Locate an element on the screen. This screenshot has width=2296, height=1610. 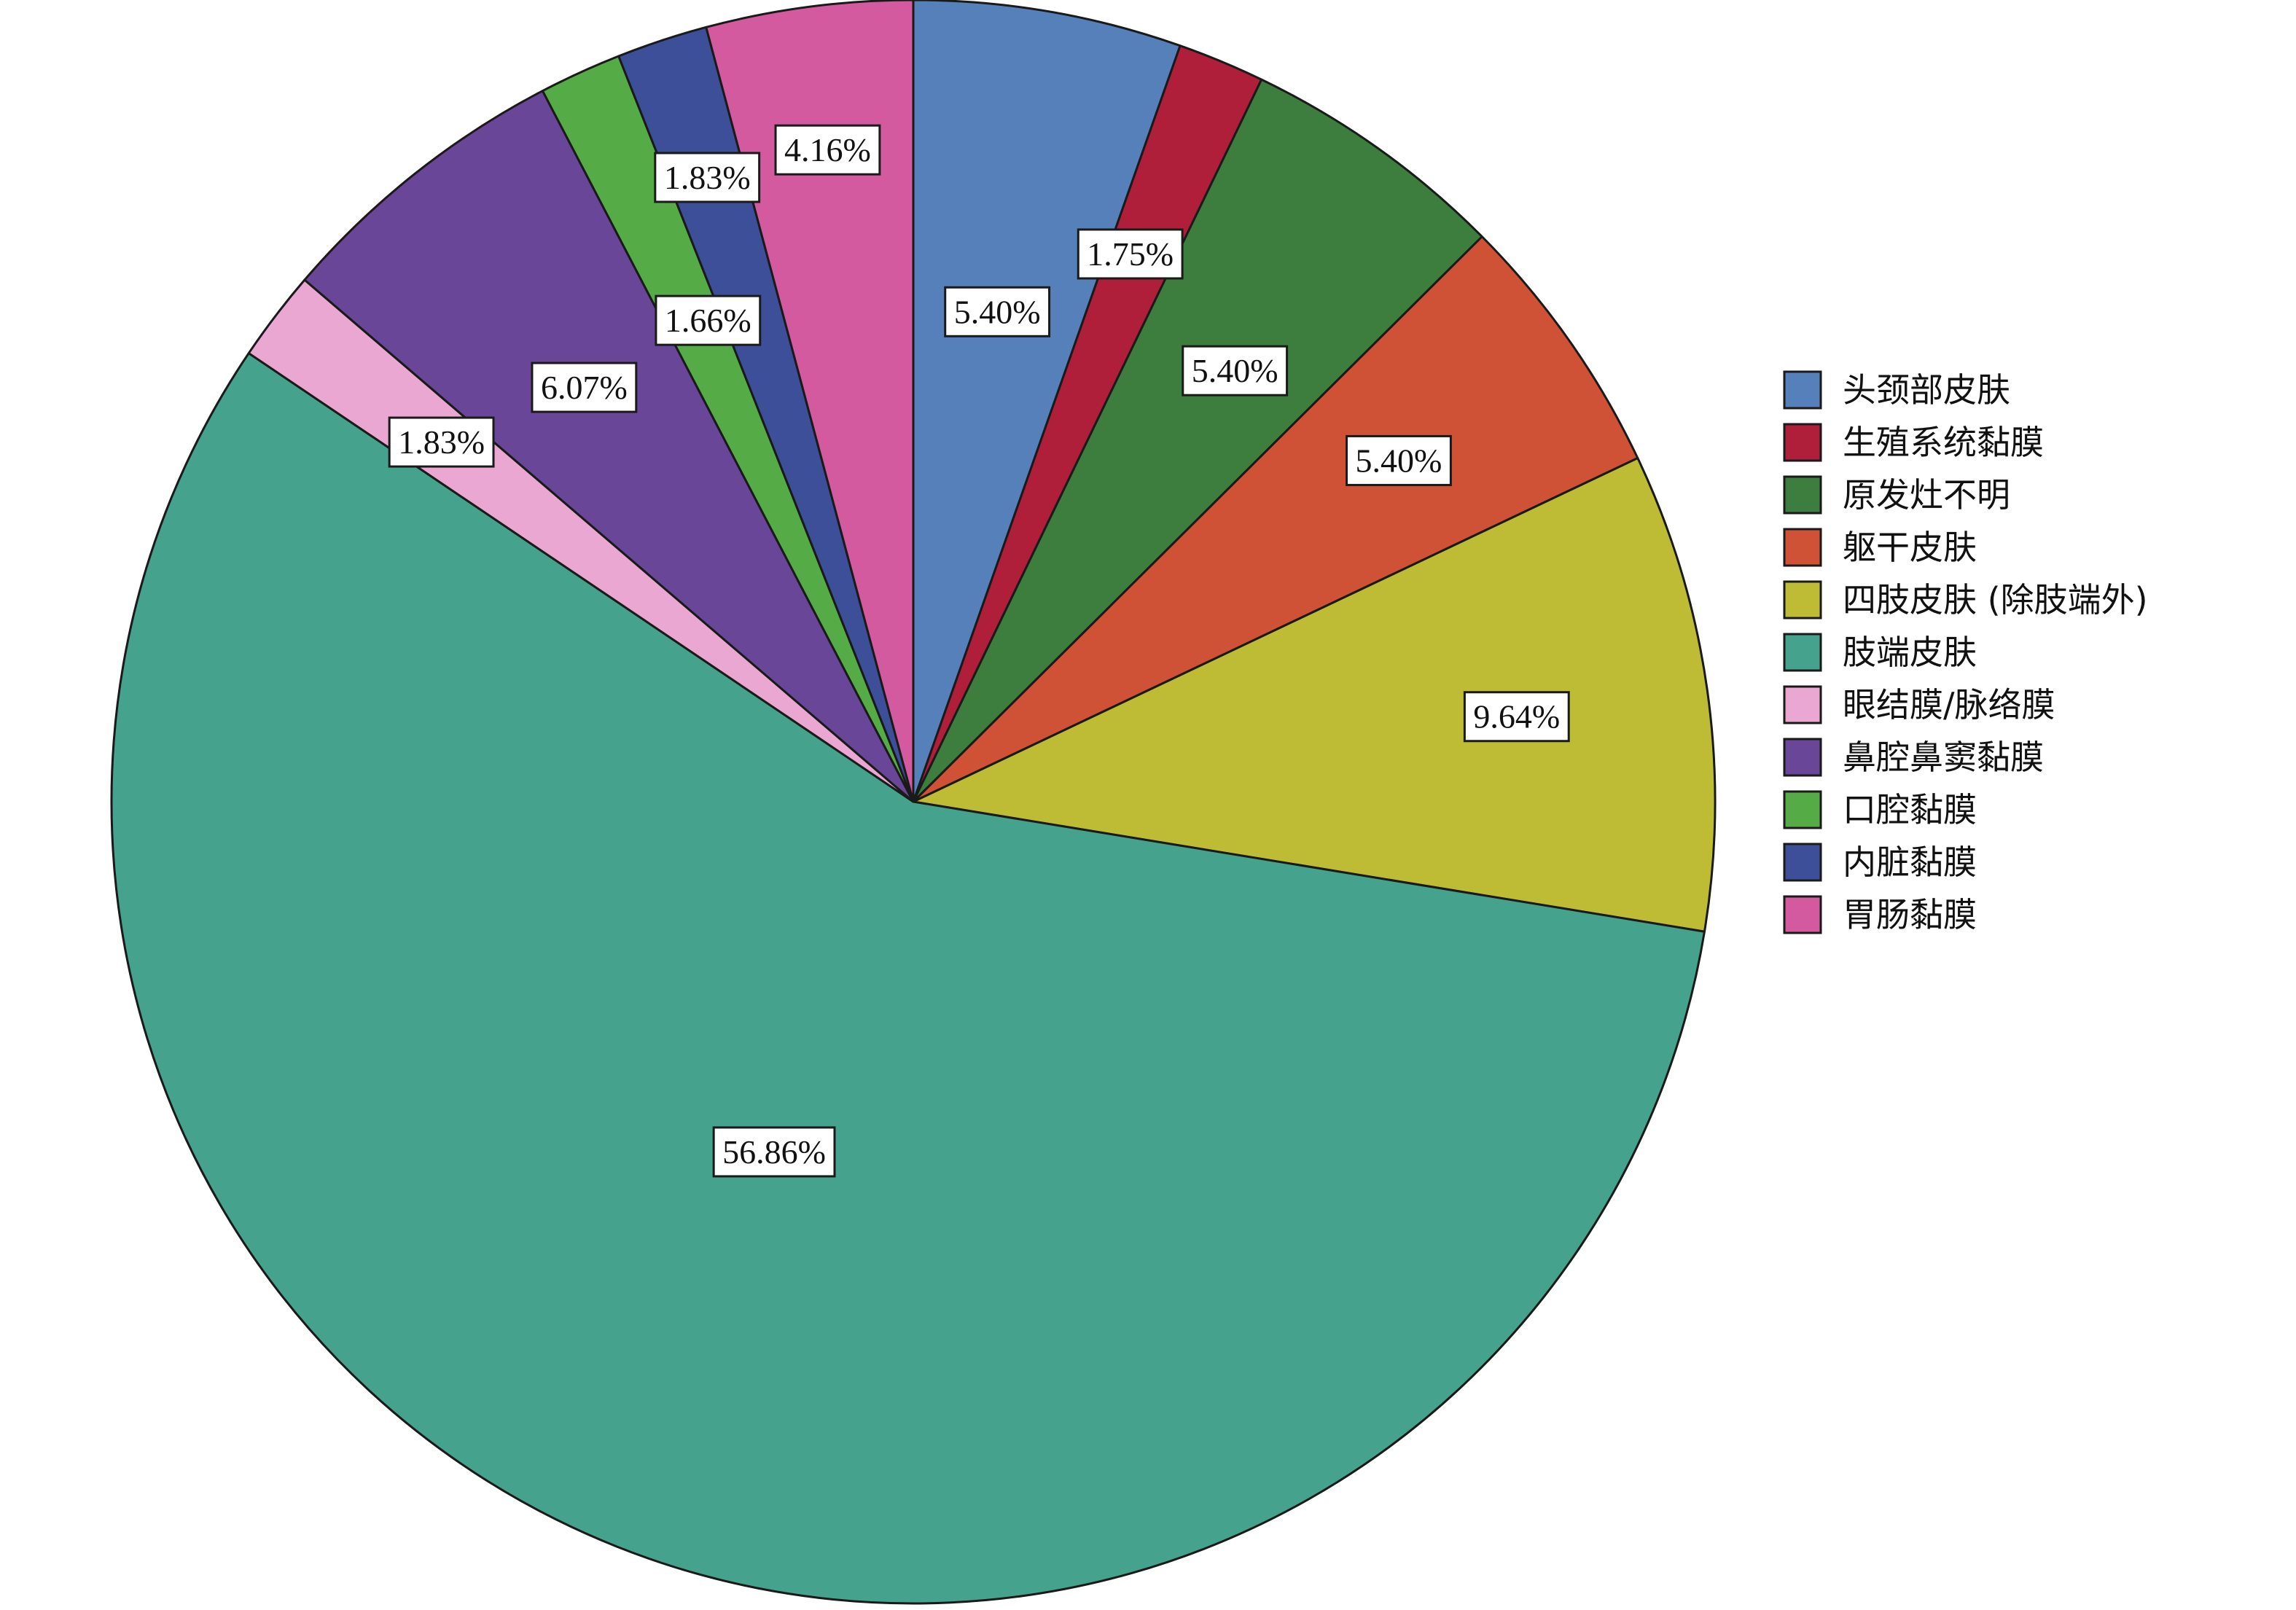
legend-item: 胃肠黏膜 is located at coordinates (1880, 914).